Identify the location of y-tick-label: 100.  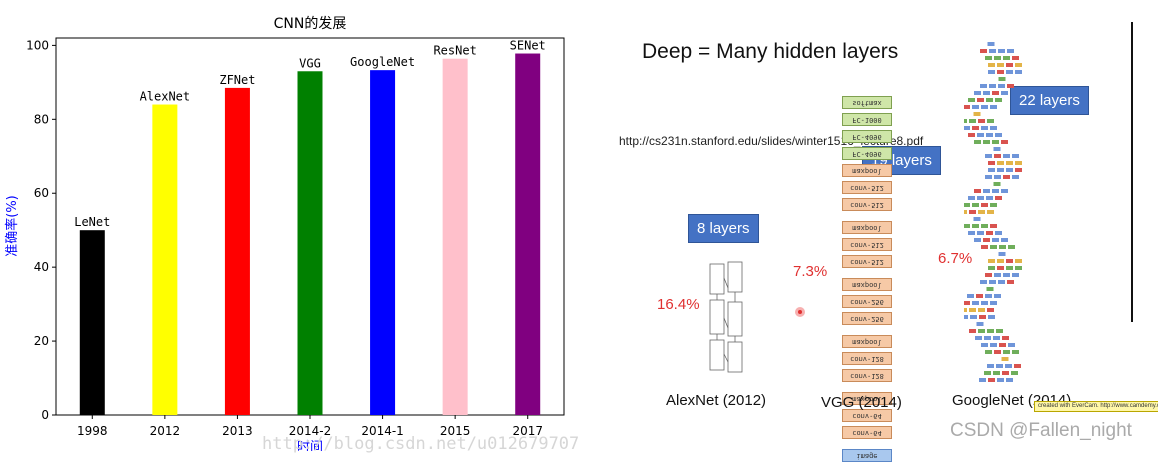
(37, 45).